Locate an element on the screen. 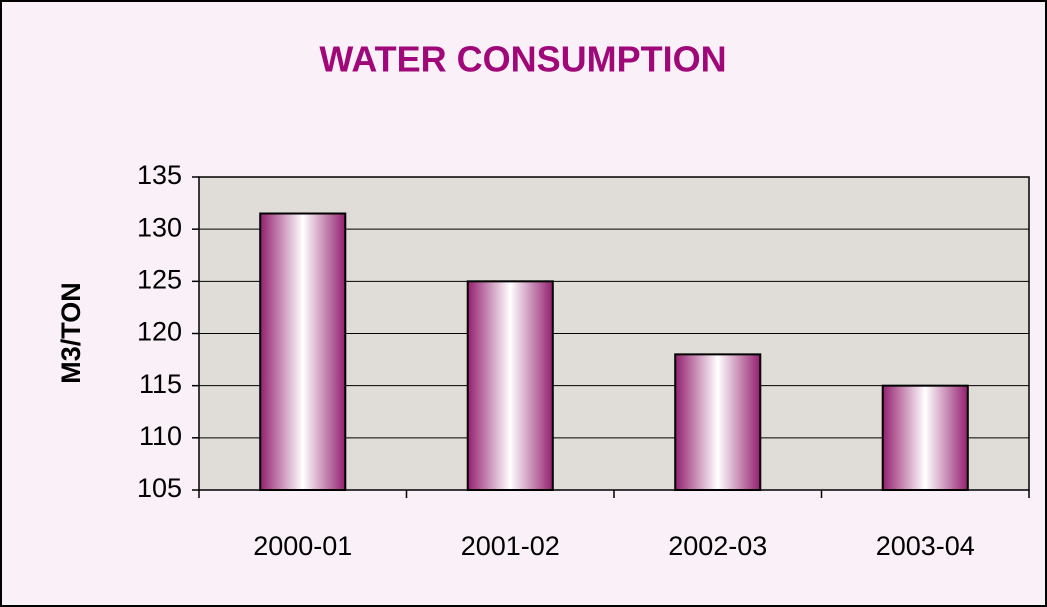  y-tick-label: 120 is located at coordinates (159, 332).